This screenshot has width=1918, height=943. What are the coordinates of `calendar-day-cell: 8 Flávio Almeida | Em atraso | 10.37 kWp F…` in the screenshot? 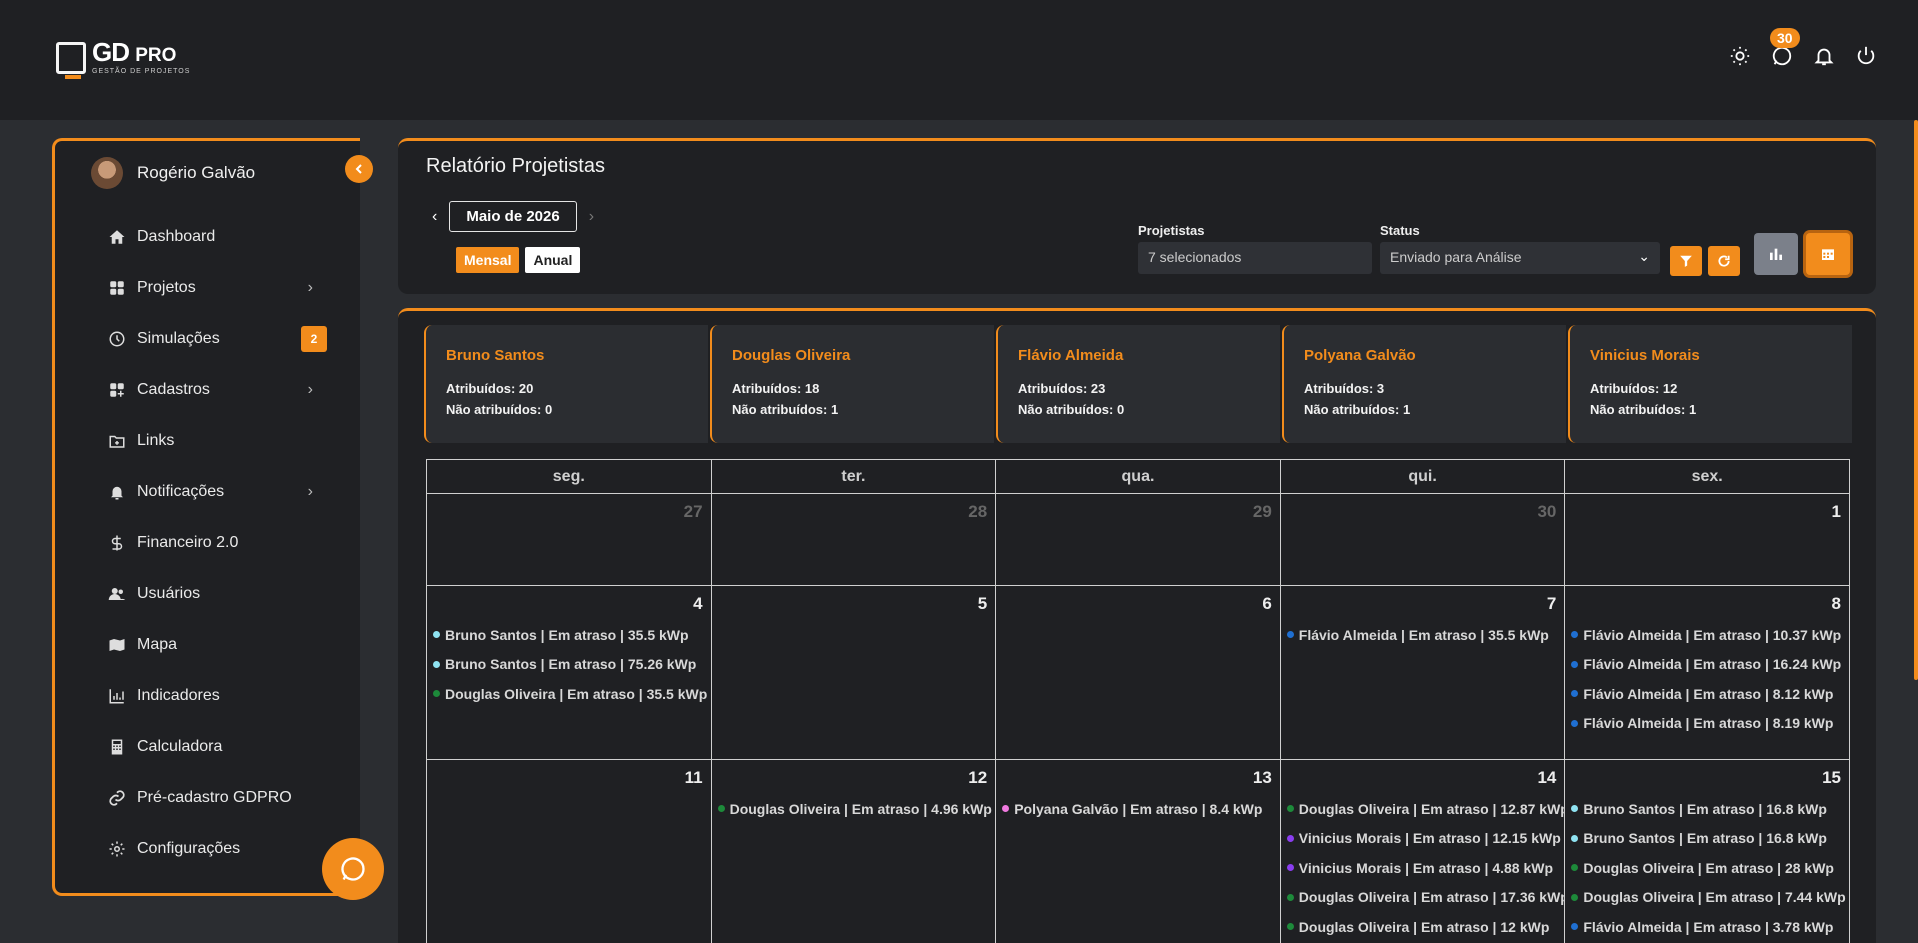 It's located at (1707, 672).